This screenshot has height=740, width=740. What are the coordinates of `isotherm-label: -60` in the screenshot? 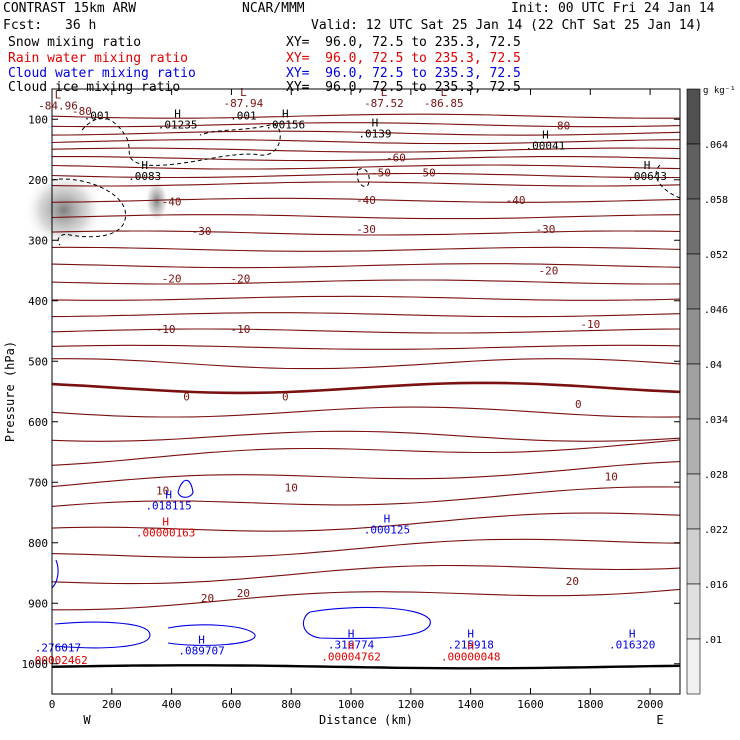 It's located at (396, 158).